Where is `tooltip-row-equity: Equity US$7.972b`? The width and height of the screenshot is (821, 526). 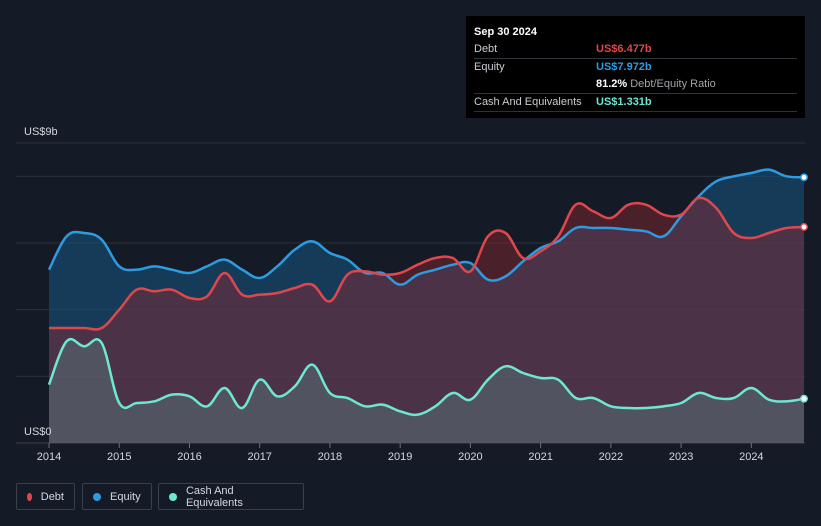
tooltip-row-equity: Equity US$7.972b is located at coordinates (635, 67).